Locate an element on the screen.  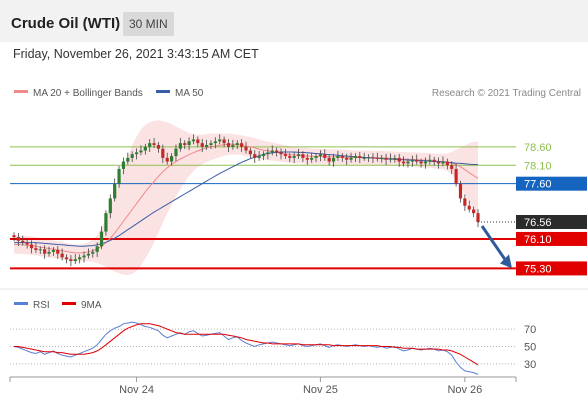
level-label-78.60: 78.60 is located at coordinates (538, 148).